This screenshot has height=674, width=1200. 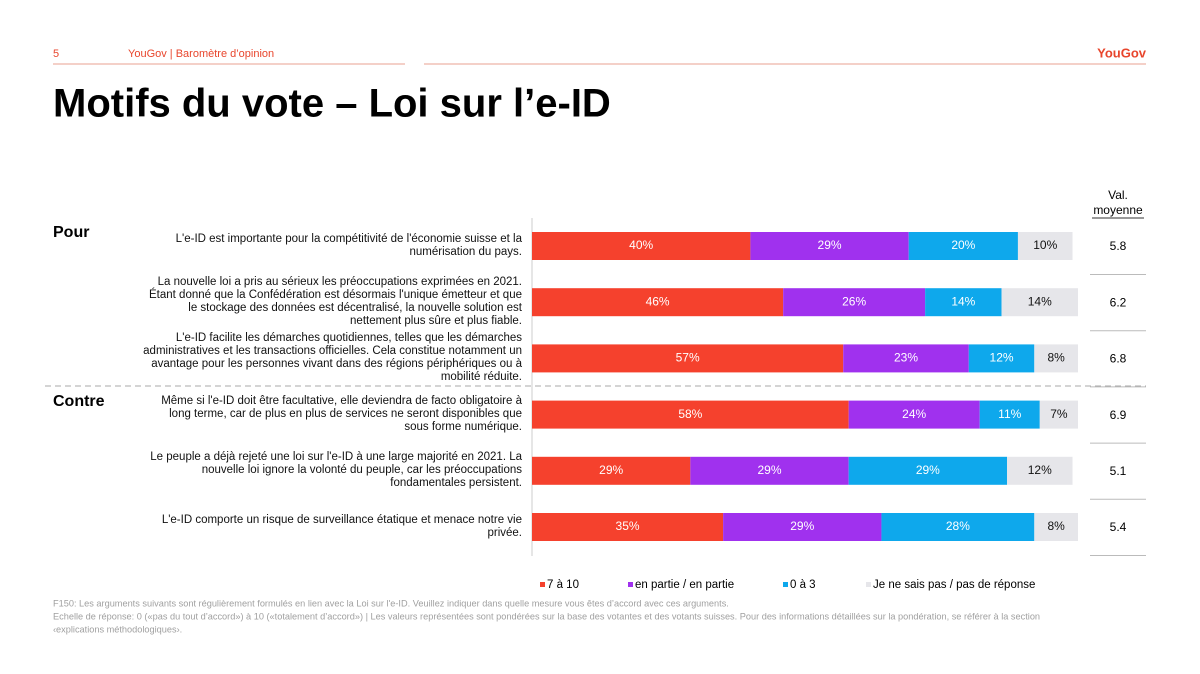 I want to click on legend-label: Je ne sais pas / pas de réponse, so click(x=954, y=585).